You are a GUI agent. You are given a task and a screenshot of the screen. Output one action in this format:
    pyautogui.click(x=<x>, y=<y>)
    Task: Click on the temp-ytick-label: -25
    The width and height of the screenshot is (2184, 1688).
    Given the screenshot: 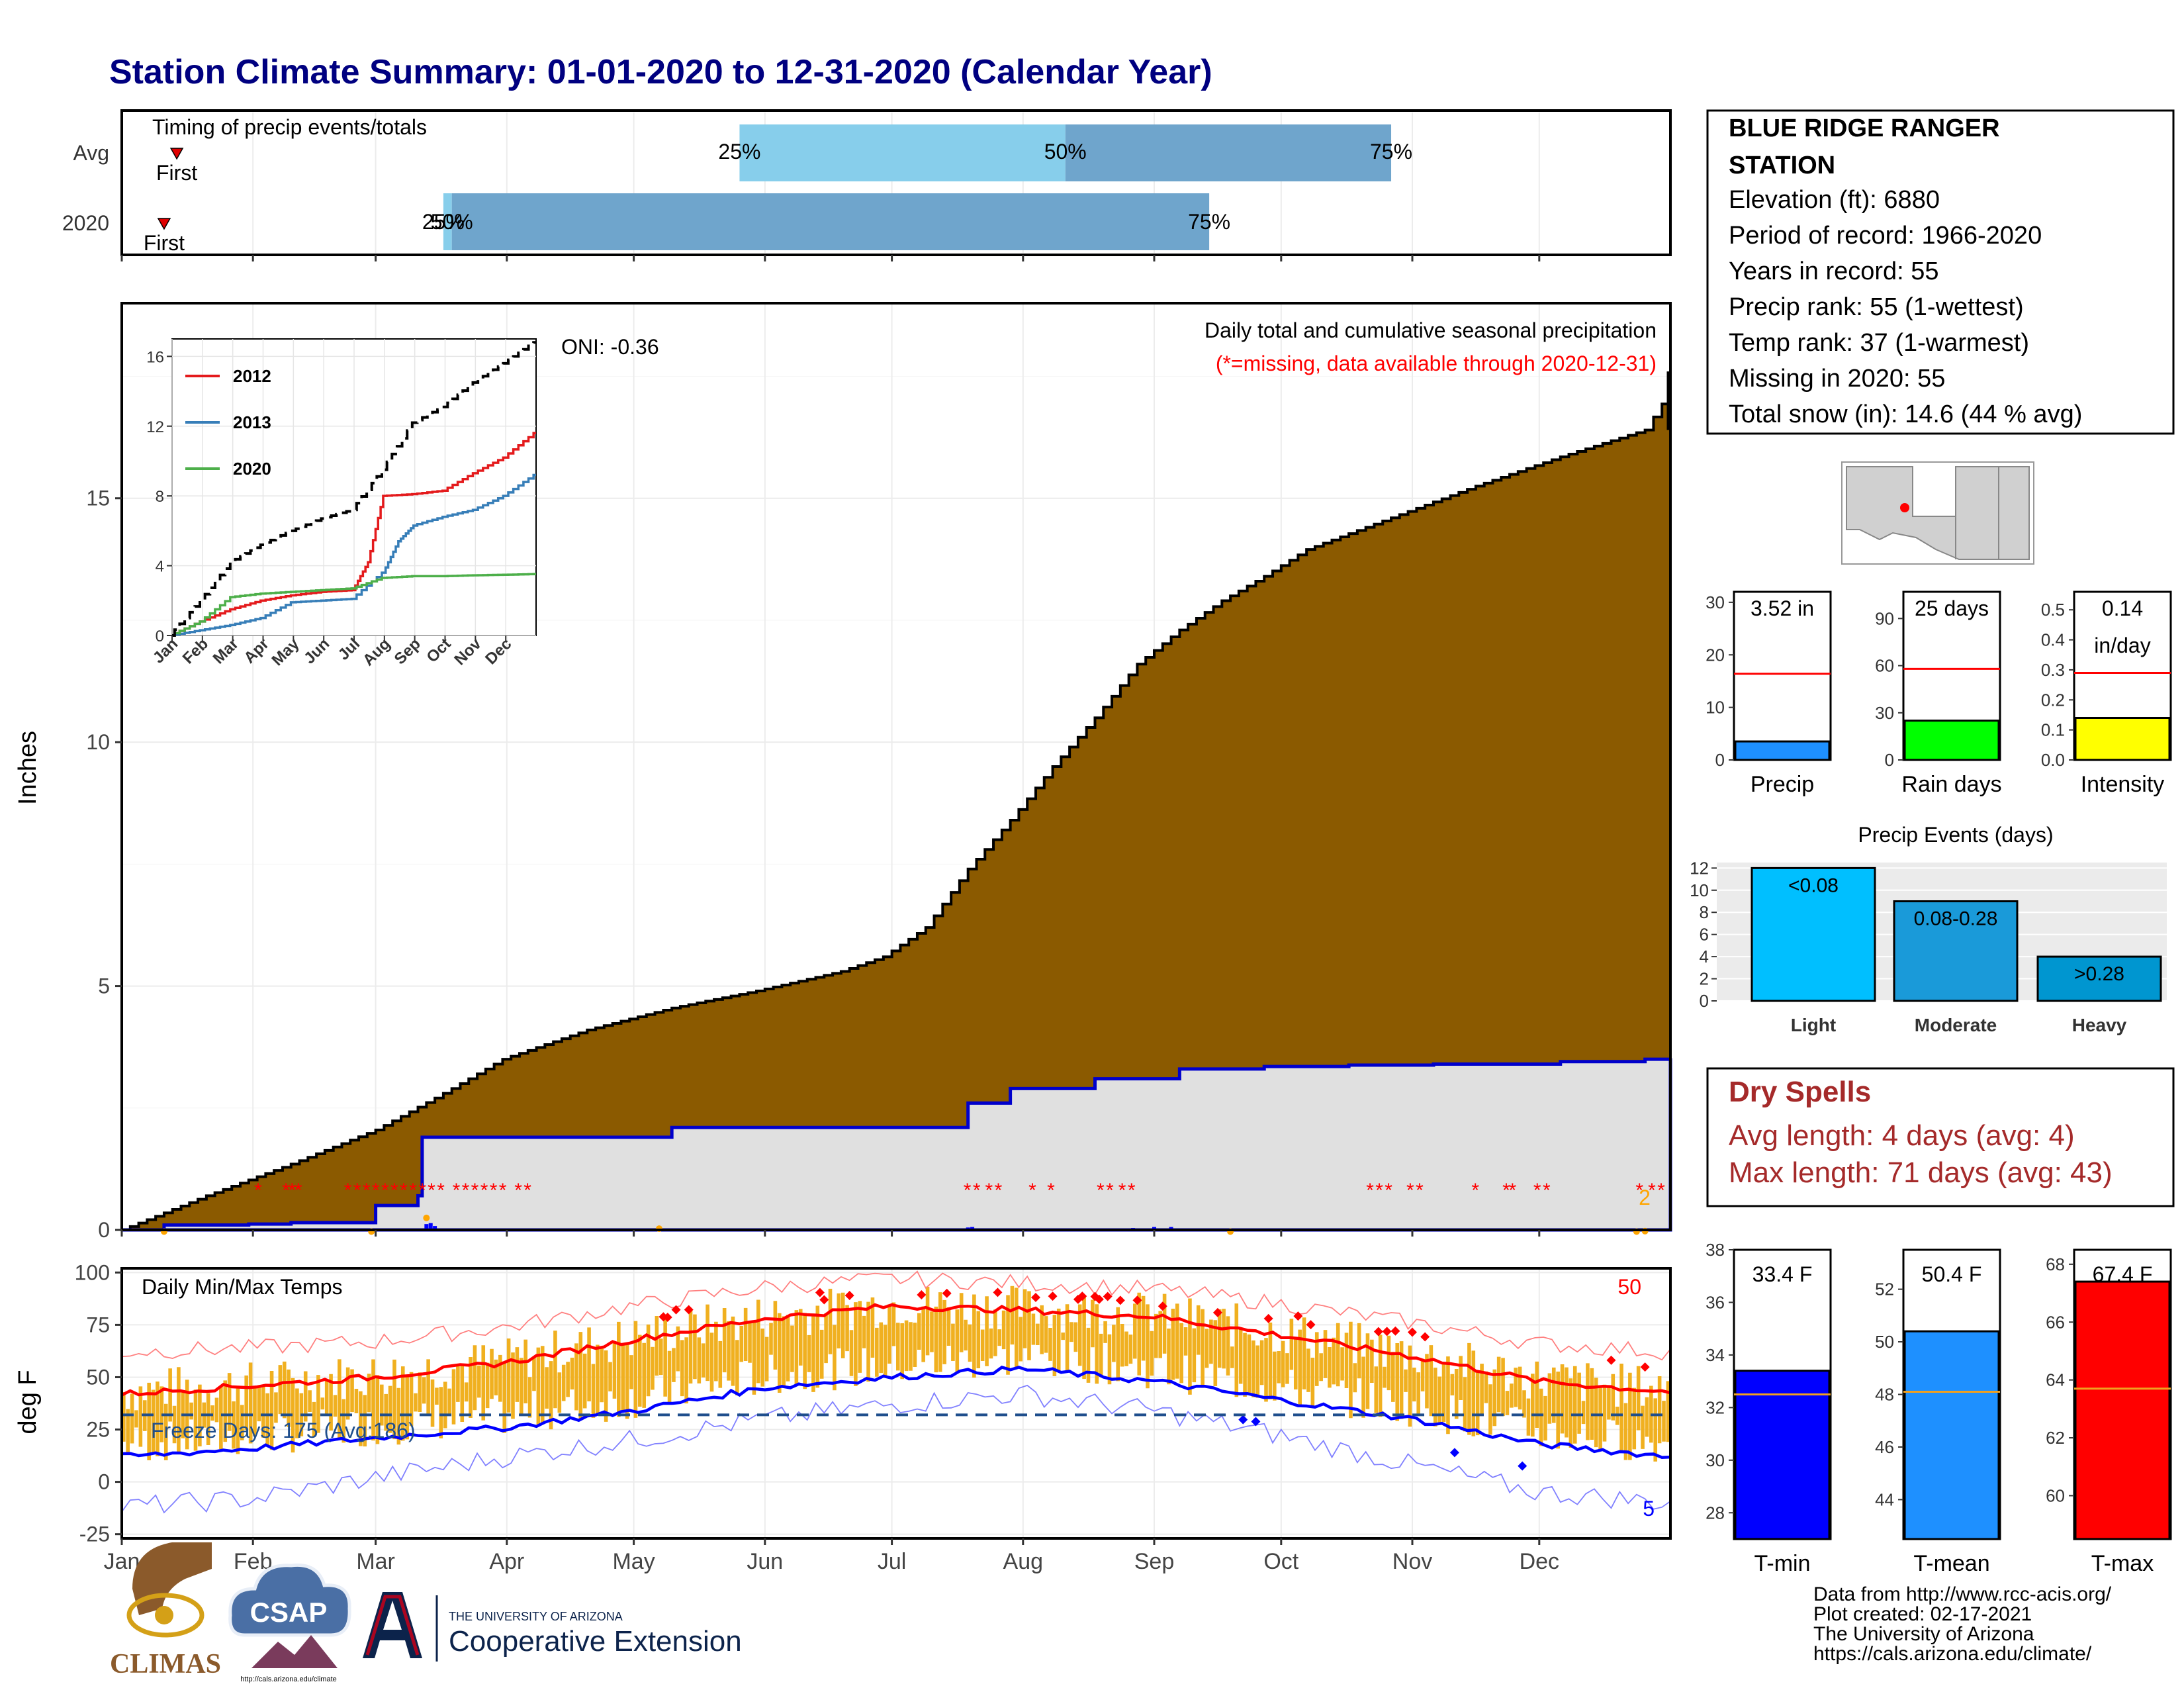 What is the action you would take?
    pyautogui.click(x=95, y=1534)
    